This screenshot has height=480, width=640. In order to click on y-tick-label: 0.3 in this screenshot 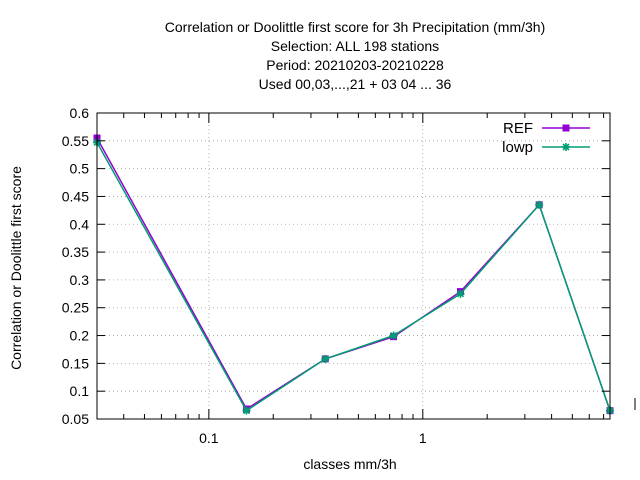, I will do `click(80, 280)`.